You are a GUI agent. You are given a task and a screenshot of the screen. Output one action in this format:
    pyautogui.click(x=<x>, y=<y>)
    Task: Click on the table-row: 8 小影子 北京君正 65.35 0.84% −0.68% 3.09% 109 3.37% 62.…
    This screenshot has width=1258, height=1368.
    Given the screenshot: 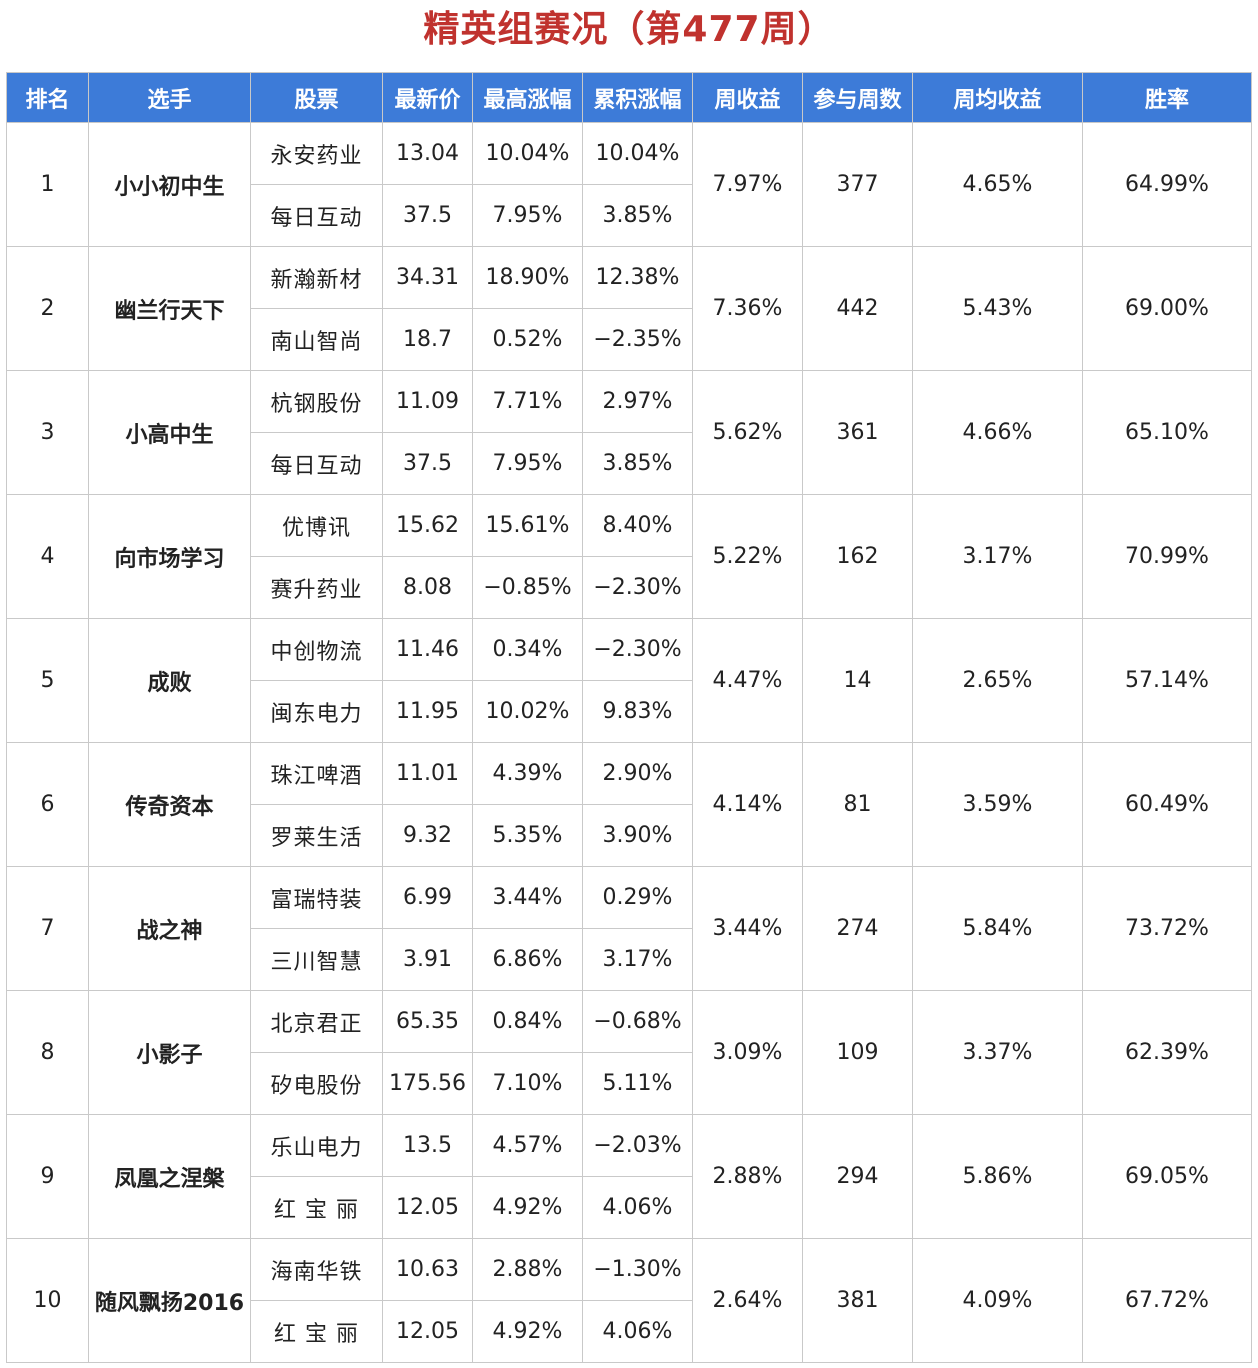 What is the action you would take?
    pyautogui.click(x=629, y=1052)
    